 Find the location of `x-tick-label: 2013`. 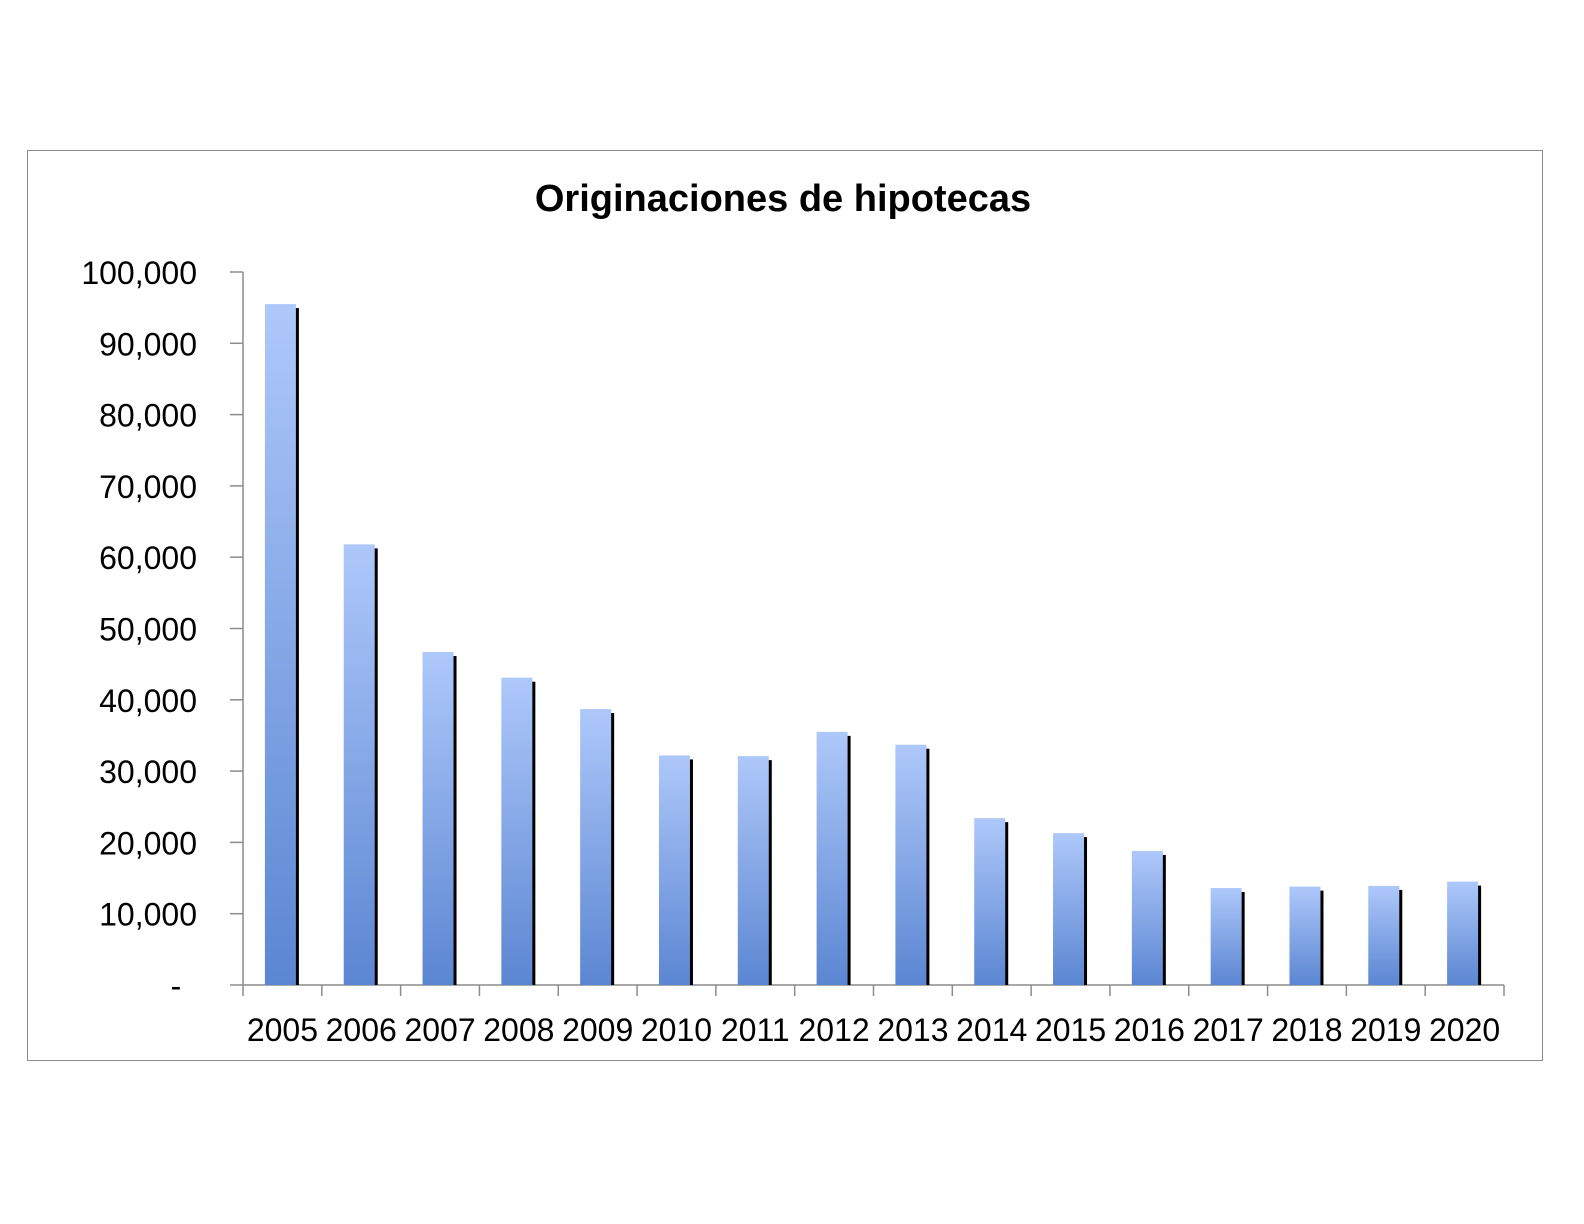

x-tick-label: 2013 is located at coordinates (912, 1030).